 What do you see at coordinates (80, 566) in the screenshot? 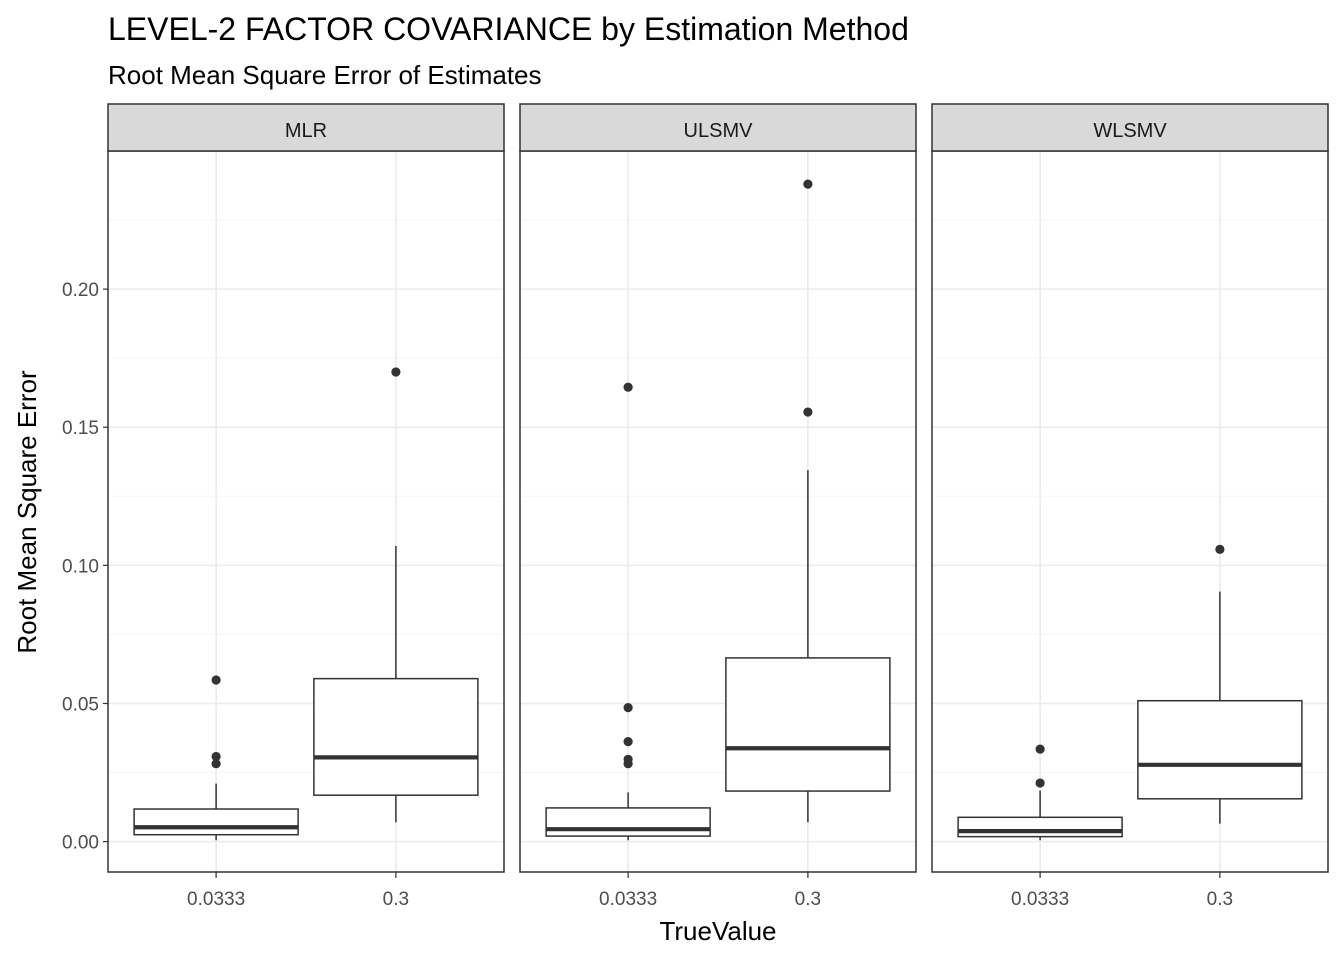
I see `y-tick-label: 0.10` at bounding box center [80, 566].